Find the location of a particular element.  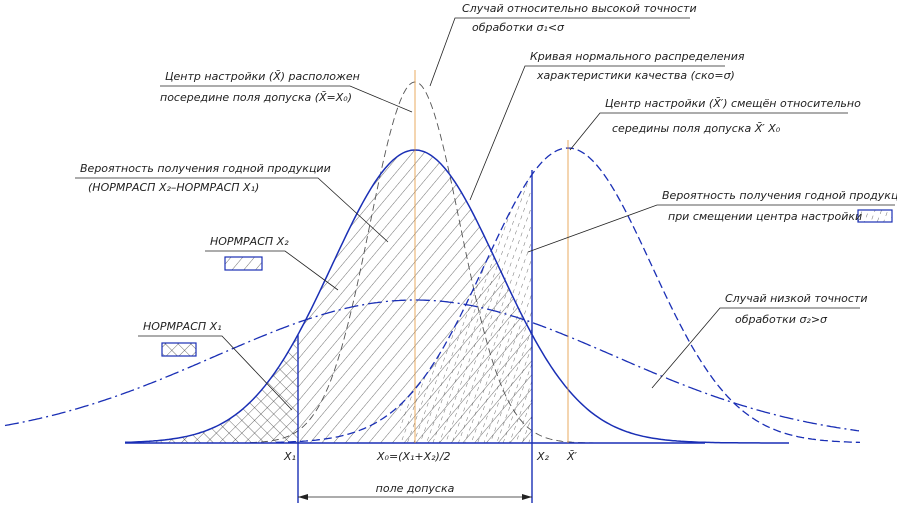

axis-label: X₀=(X₁+X₂)/2 is located at coordinates (413, 456).